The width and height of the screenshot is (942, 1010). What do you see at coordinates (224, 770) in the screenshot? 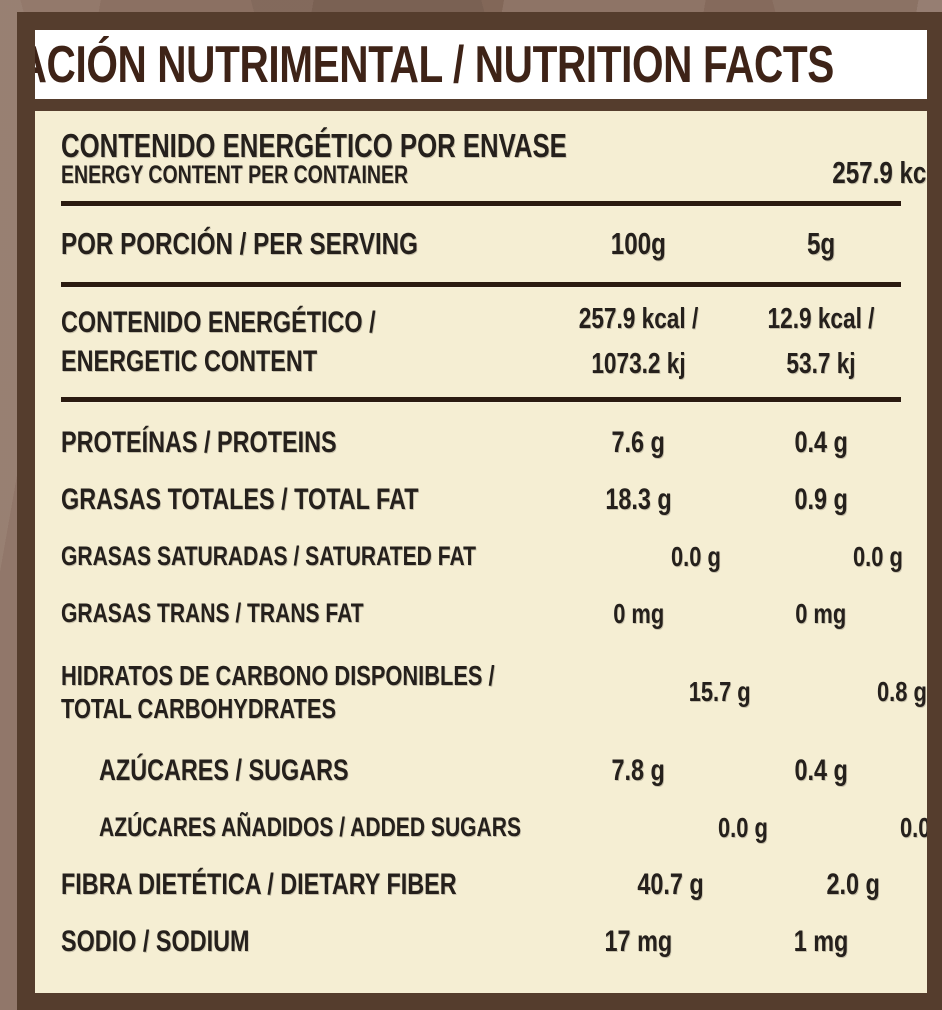
I see `row-label: AZÚCARES / SUGARS` at bounding box center [224, 770].